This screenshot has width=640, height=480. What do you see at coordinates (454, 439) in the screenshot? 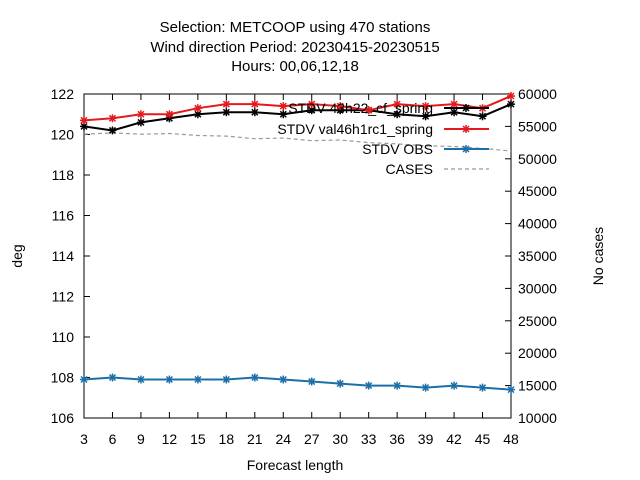
I see `x-tick-label: 42` at bounding box center [454, 439].